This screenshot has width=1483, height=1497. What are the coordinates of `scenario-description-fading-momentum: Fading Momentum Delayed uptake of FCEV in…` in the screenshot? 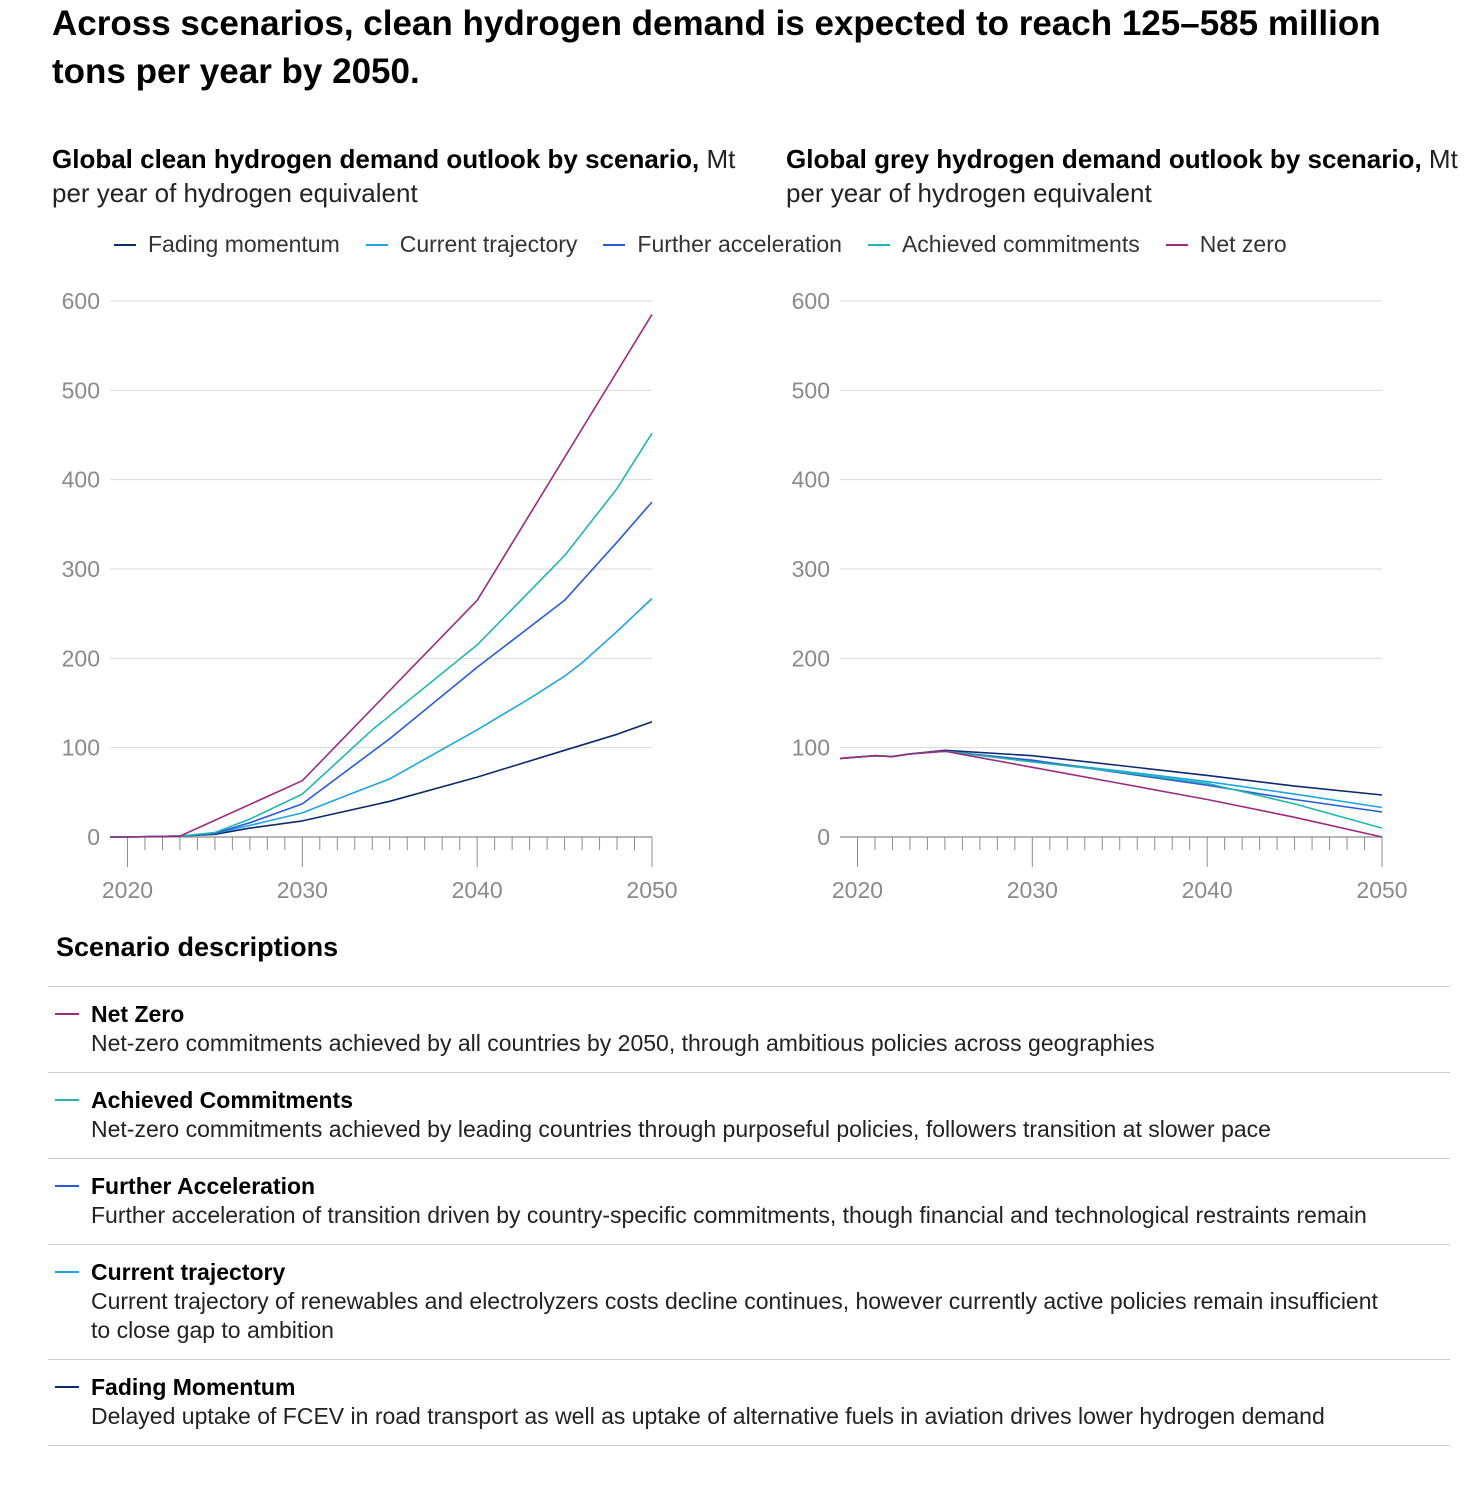 It's located at (749, 1403).